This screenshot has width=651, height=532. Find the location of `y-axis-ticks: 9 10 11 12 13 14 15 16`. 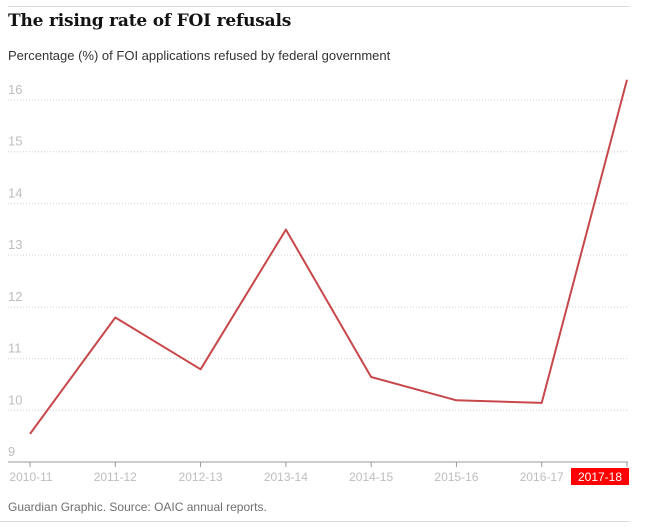

y-axis-ticks: 9 10 11 12 13 14 15 16 is located at coordinates (15, 270).